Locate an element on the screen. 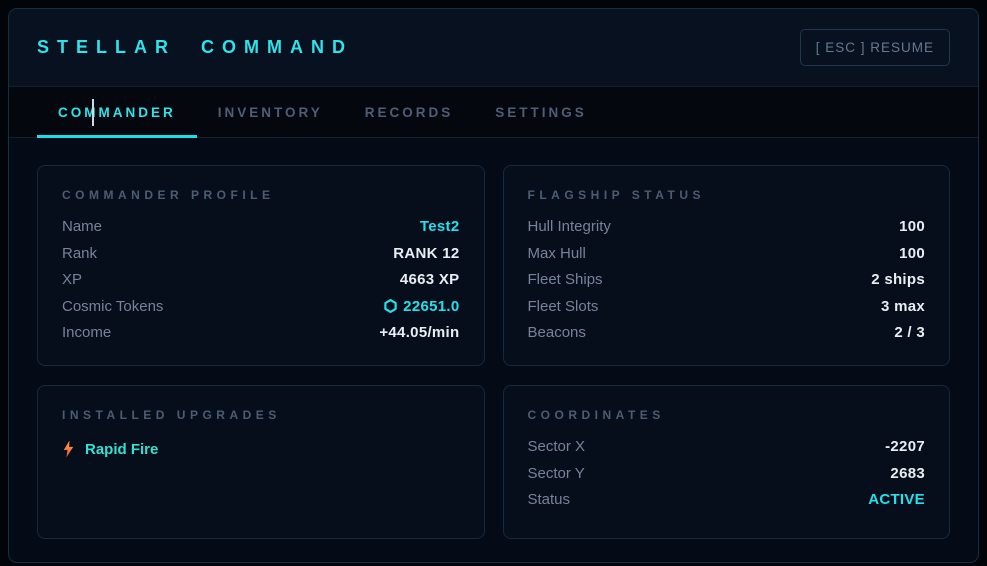 The image size is (987, 566). row-value: Test2 is located at coordinates (439, 226).